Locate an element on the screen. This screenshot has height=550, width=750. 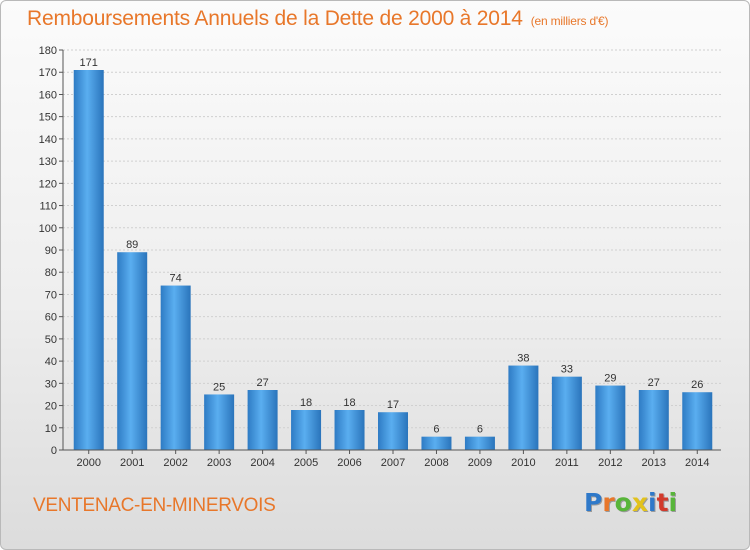
y-tick-label: 80 is located at coordinates (51, 273).